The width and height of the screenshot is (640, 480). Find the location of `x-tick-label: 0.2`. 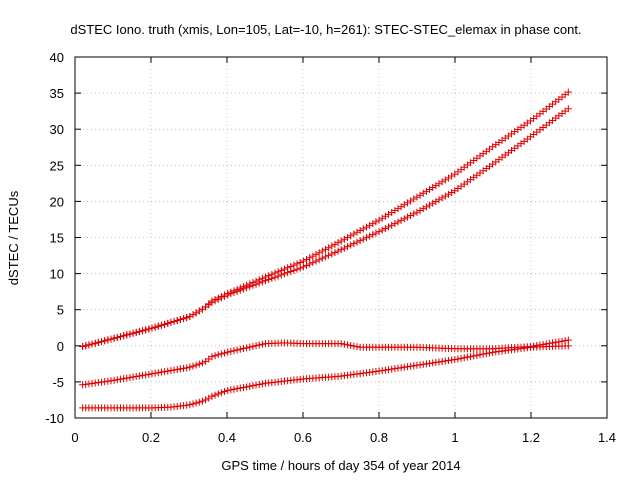

x-tick-label: 0.2 is located at coordinates (151, 437).